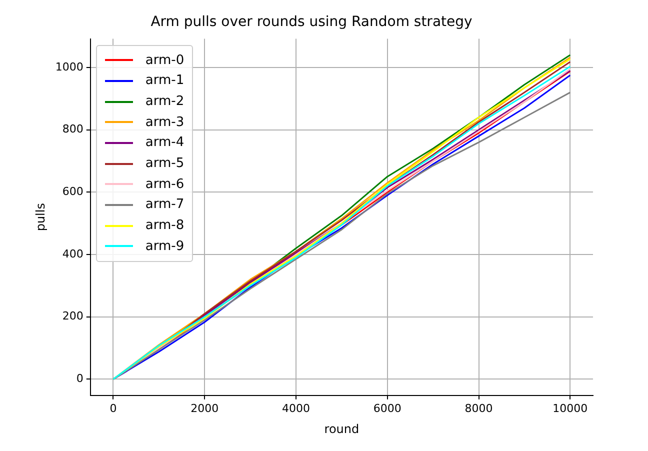 This screenshot has width=648, height=451. What do you see at coordinates (40, 217) in the screenshot?
I see `y-axis-title: pulls` at bounding box center [40, 217].